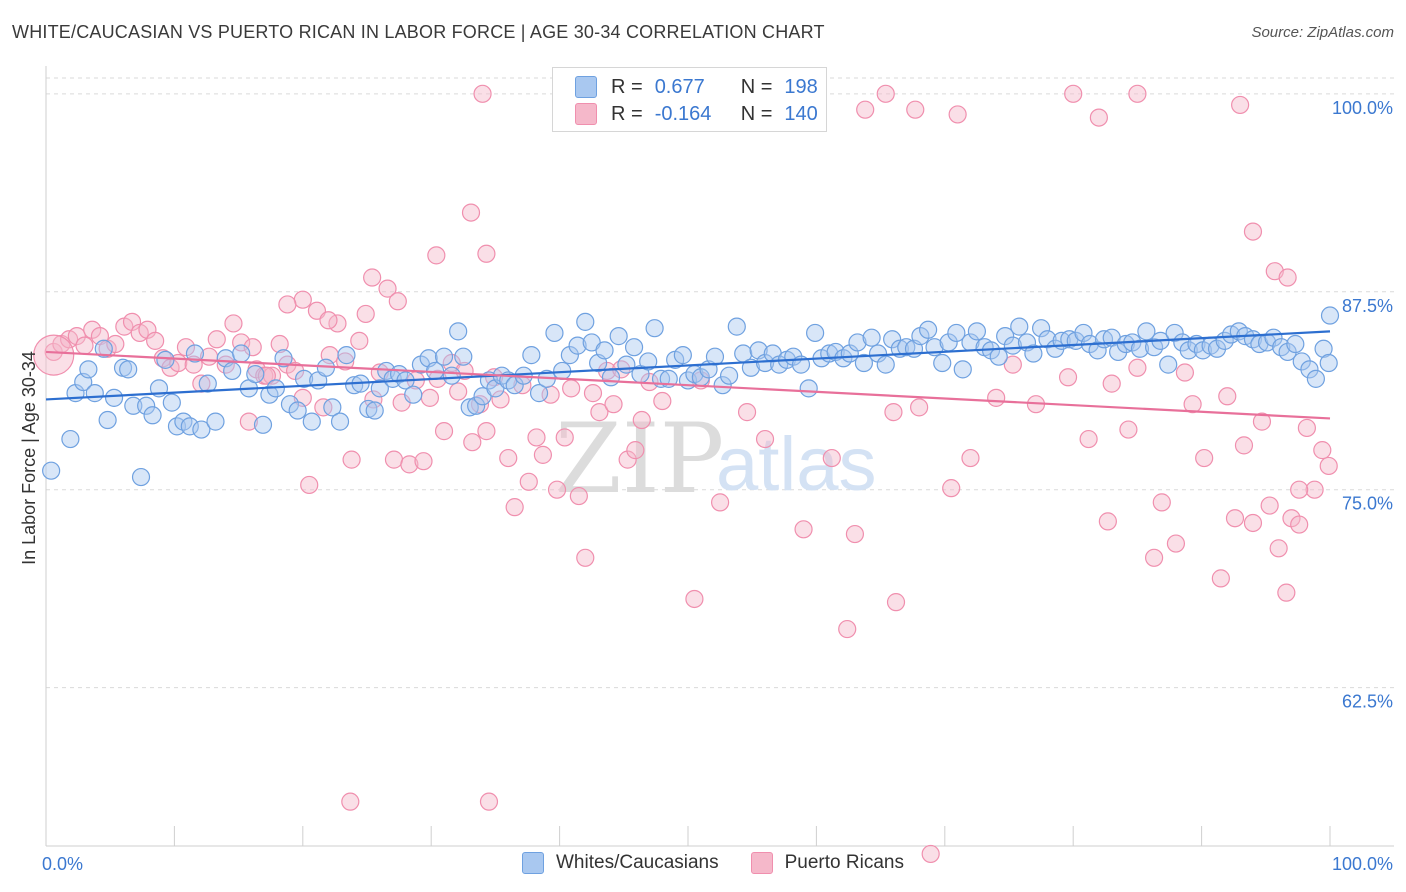  What do you see at coordinates (761, 863) in the screenshot?
I see `legend-swatch-puerto-ricans` at bounding box center [761, 863].